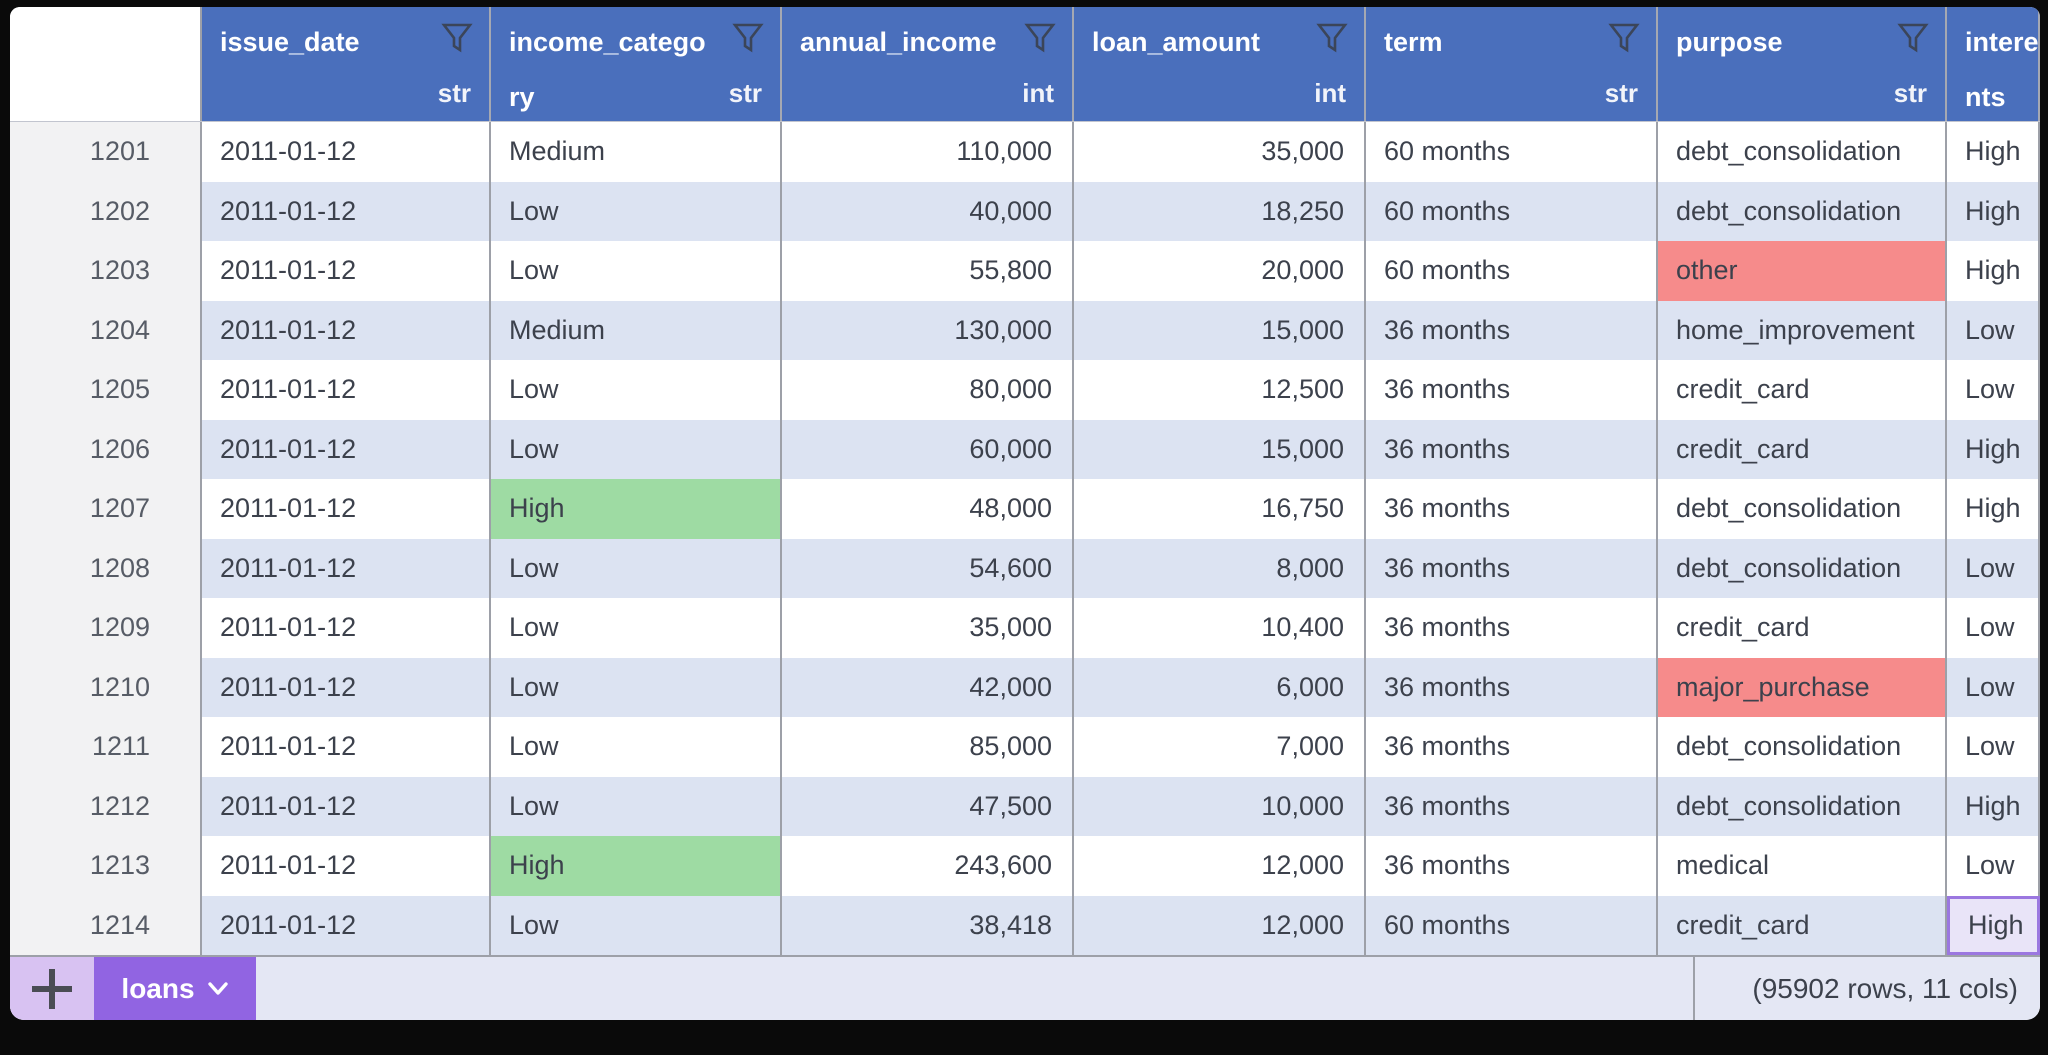 Image resolution: width=2048 pixels, height=1055 pixels. I want to click on cell-annual_income: 47,500, so click(928, 806).